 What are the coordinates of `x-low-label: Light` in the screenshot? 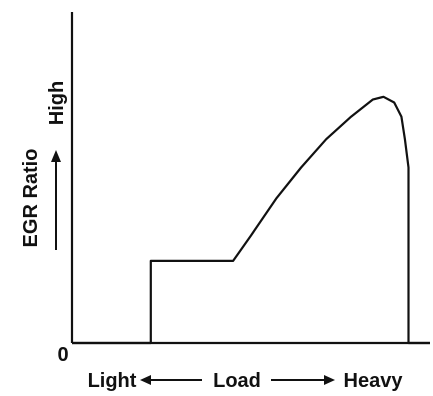 It's located at (112, 381).